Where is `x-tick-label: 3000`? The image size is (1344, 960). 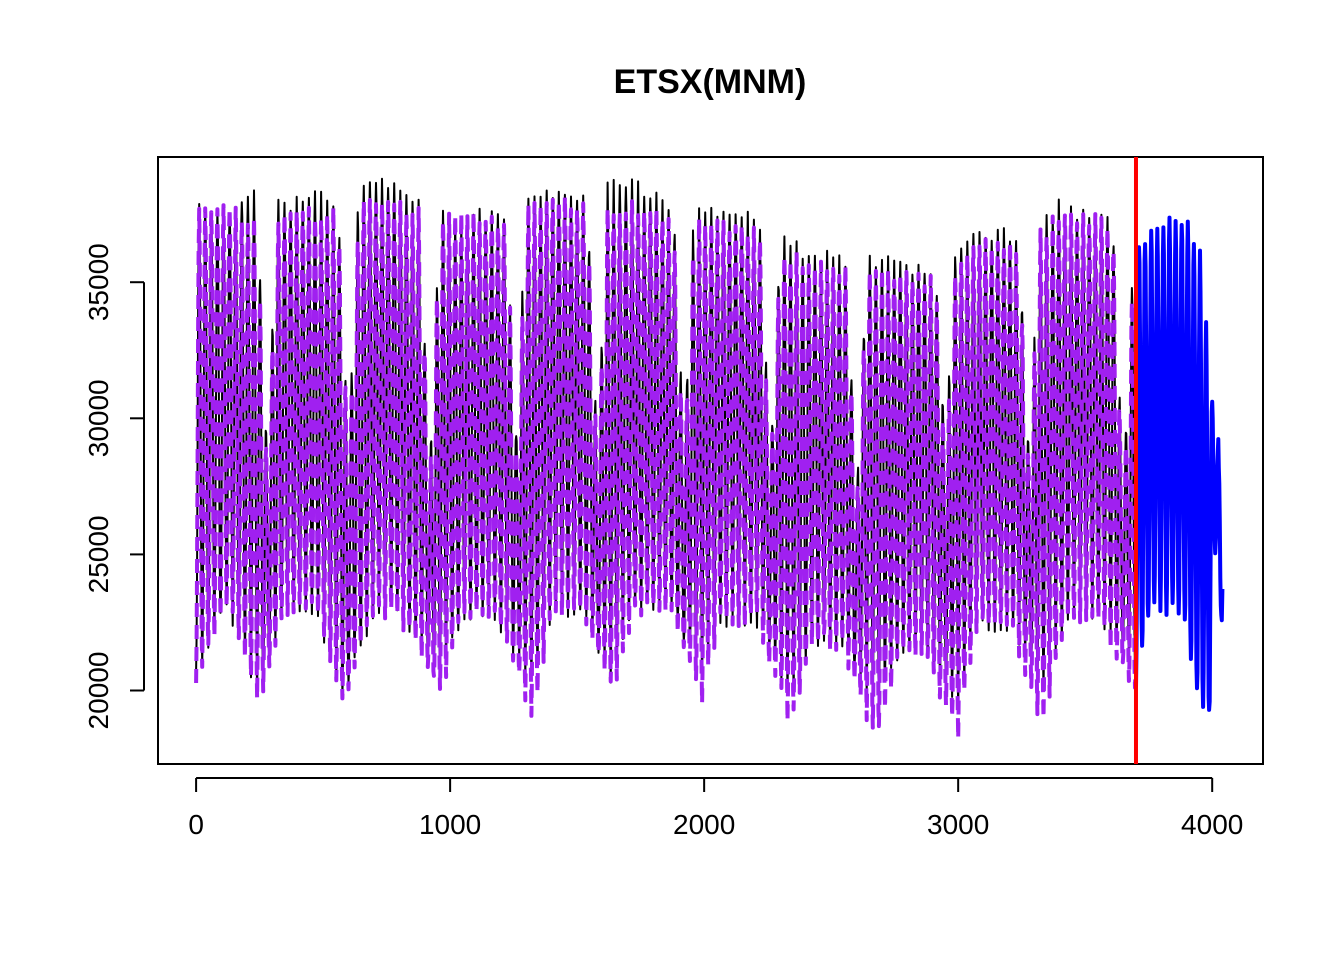 x-tick-label: 3000 is located at coordinates (958, 824).